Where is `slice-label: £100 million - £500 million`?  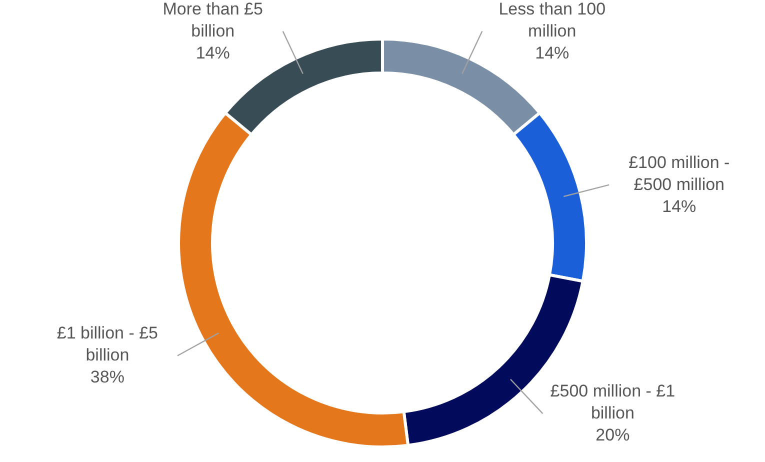
slice-label: £100 million - £500 million is located at coordinates (679, 173).